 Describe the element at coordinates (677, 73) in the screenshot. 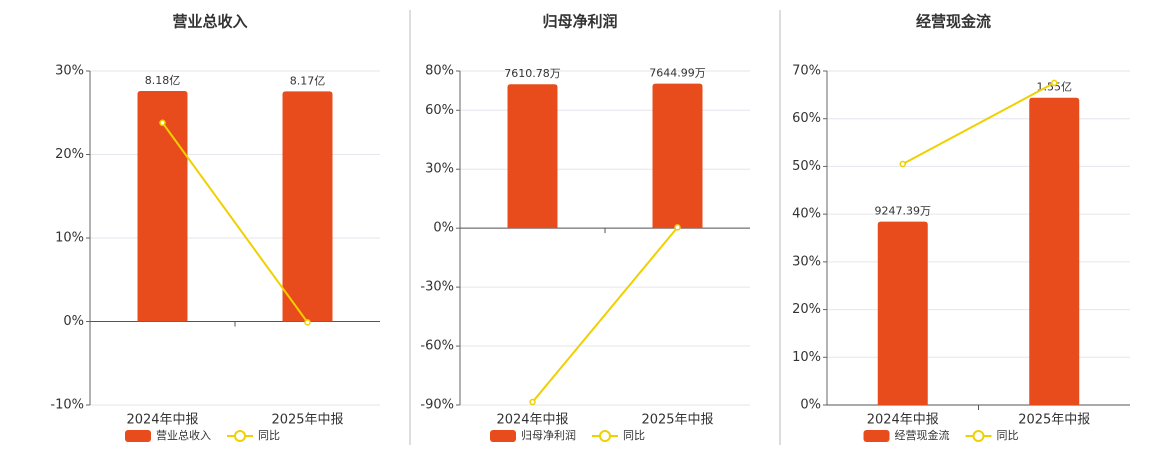

I see `data-label: 7644.99万` at that location.